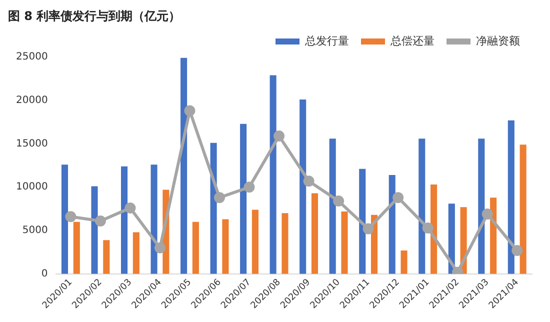 Image resolution: width=550 pixels, height=322 pixels. Describe the element at coordinates (498, 41) in the screenshot. I see `legend-label: 净融资额` at that location.